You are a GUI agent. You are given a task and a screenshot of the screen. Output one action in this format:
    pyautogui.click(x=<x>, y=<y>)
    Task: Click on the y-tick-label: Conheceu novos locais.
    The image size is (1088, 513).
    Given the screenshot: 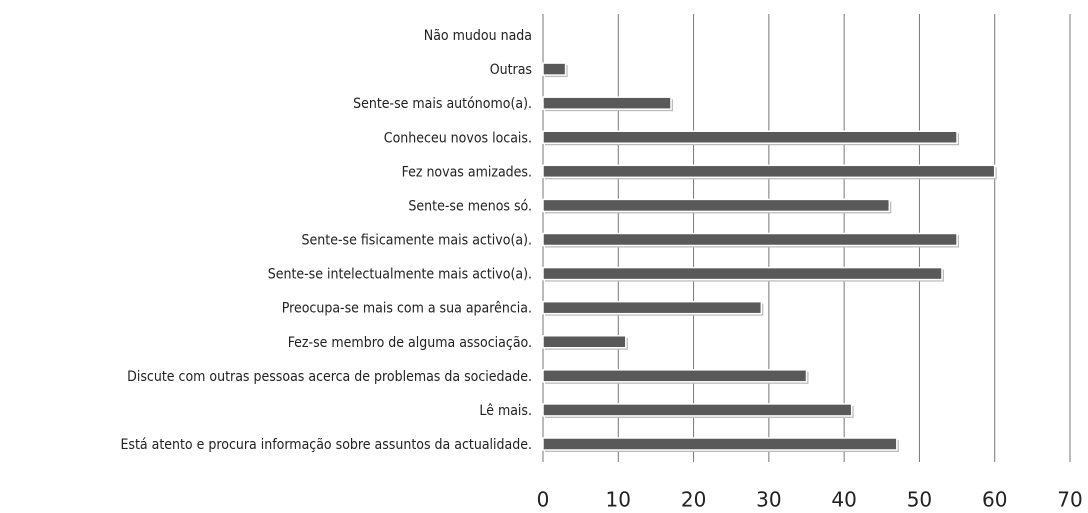 What is the action you would take?
    pyautogui.click(x=458, y=138)
    